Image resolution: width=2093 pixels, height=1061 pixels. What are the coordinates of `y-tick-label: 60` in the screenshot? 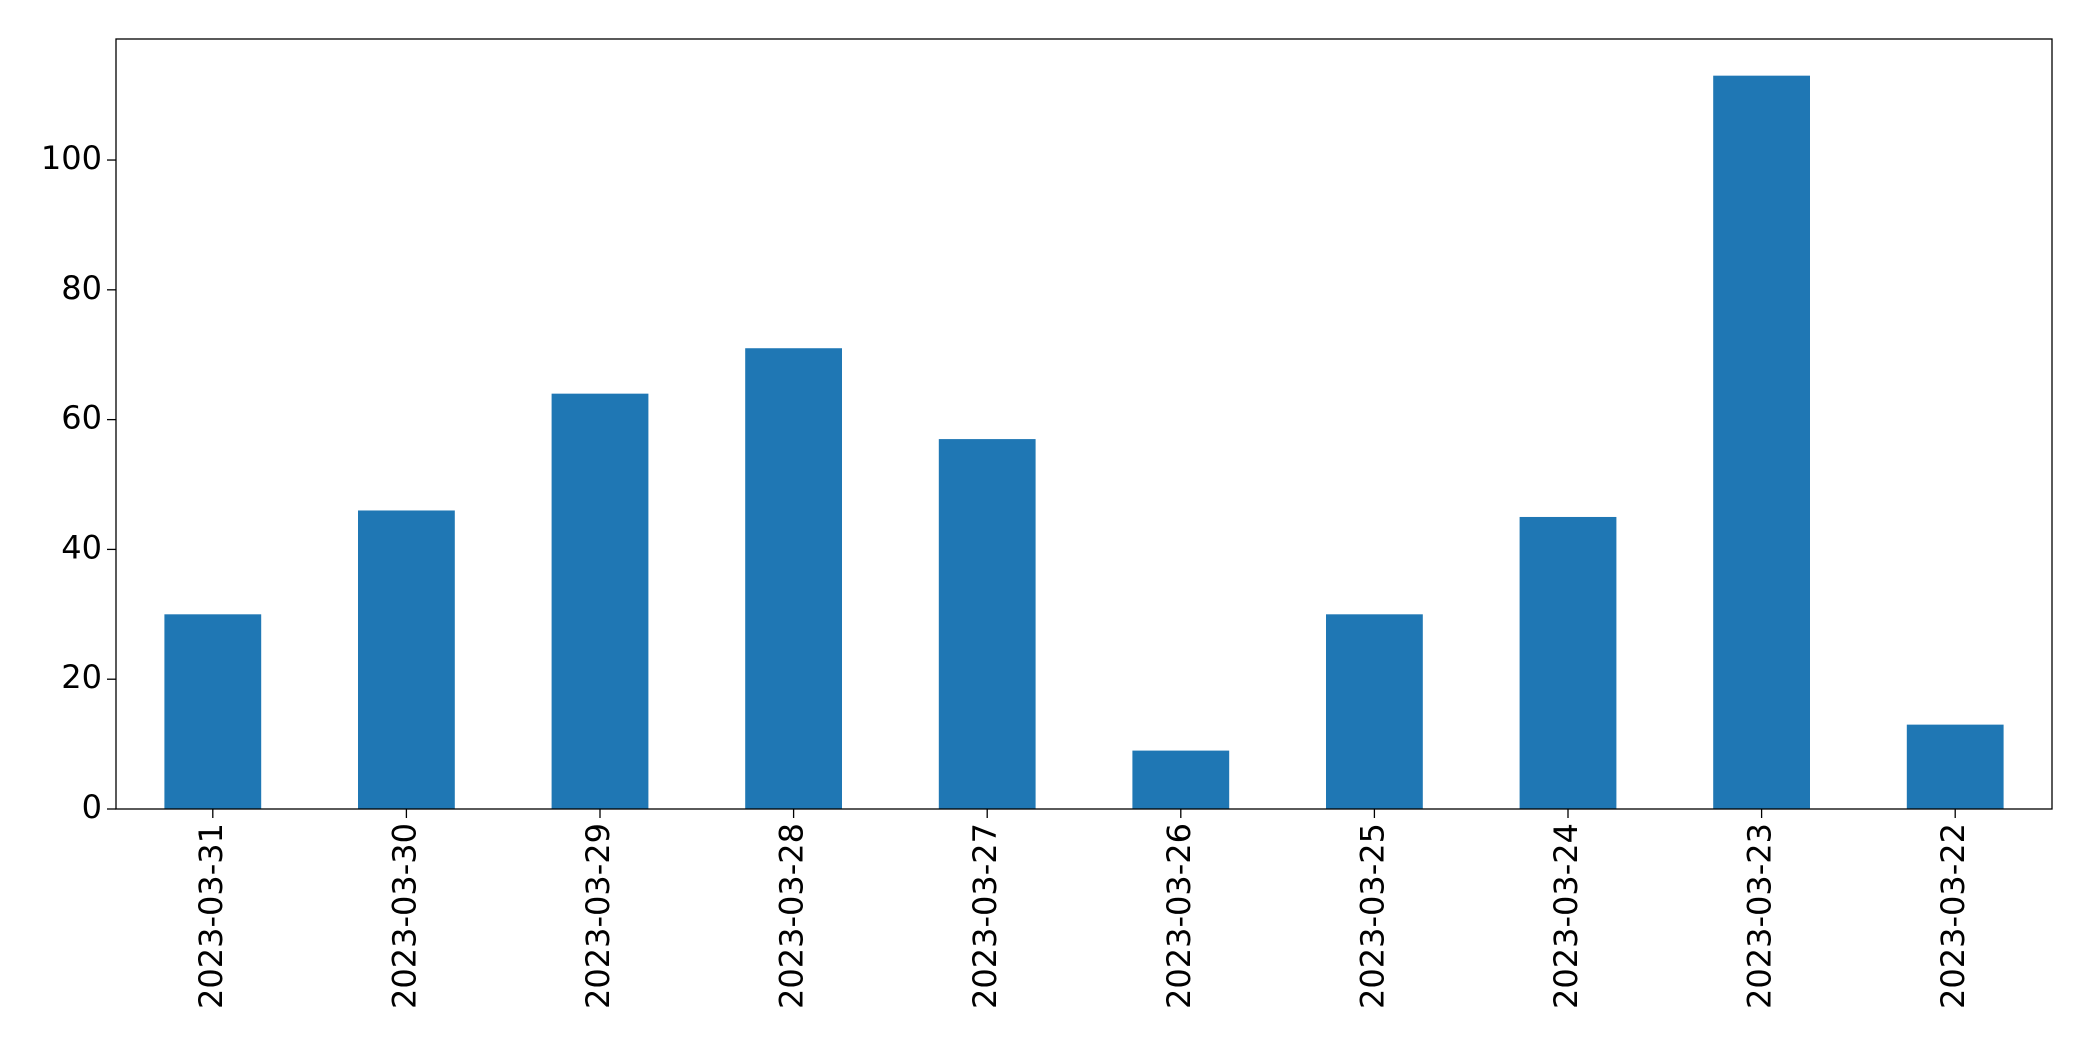 It's located at (81, 418).